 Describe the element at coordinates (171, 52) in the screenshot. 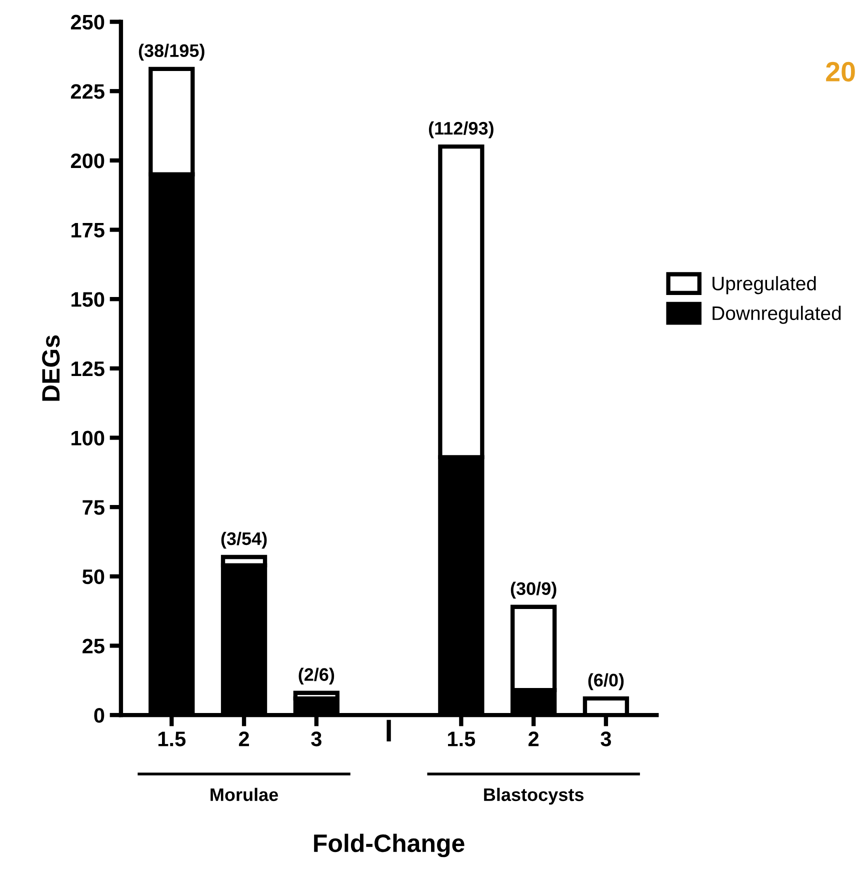

I see `total-label: (38/195)` at that location.